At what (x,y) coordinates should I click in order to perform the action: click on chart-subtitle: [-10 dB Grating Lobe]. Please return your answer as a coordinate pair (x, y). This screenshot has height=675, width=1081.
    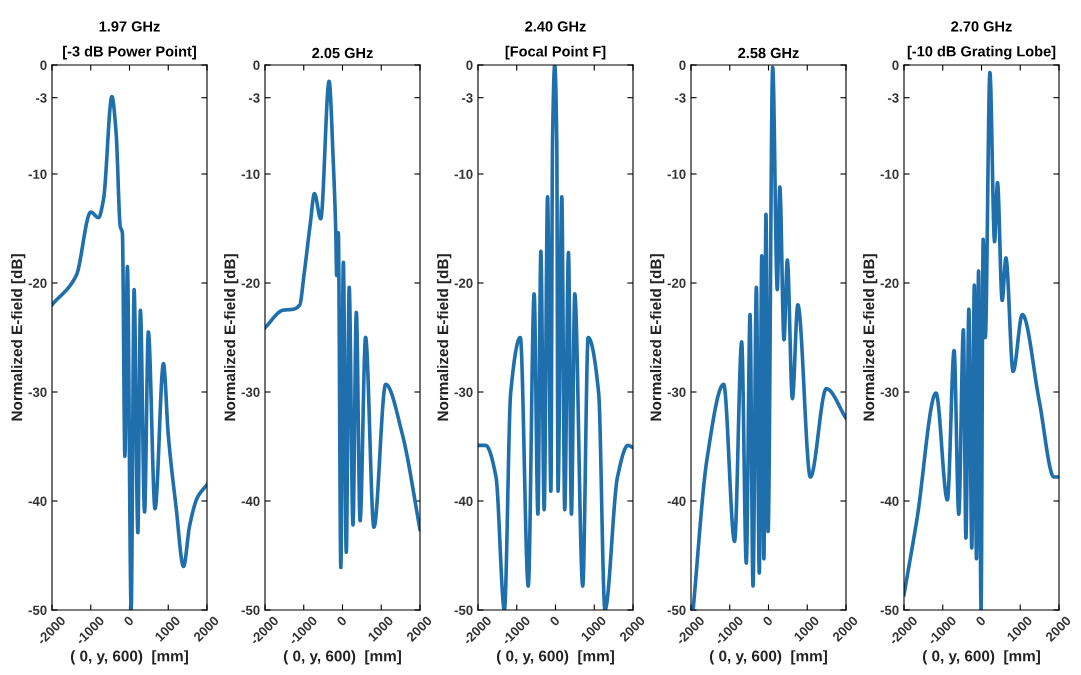
    Looking at the image, I should click on (981, 52).